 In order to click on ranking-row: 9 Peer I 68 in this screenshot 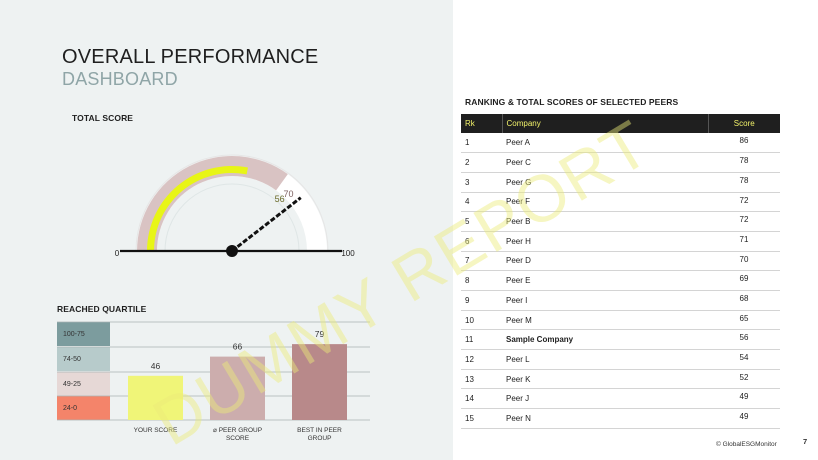, I will do `click(620, 300)`.